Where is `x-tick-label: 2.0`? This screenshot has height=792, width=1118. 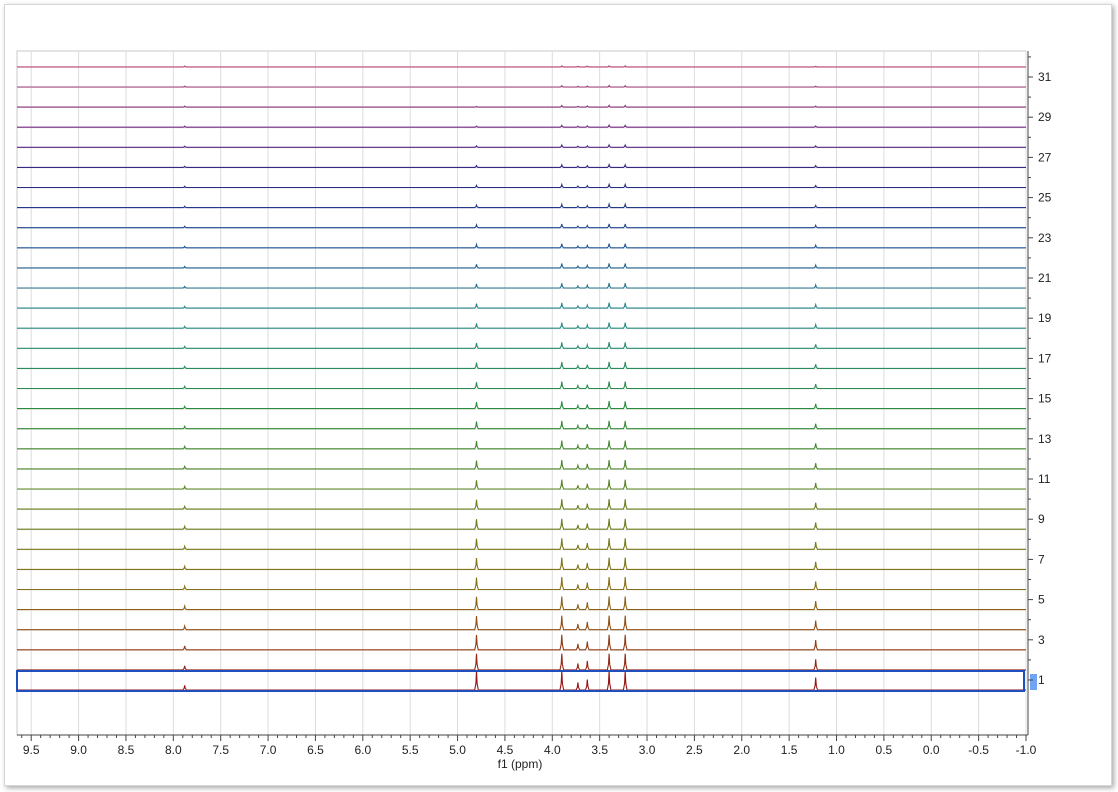 x-tick-label: 2.0 is located at coordinates (741, 750).